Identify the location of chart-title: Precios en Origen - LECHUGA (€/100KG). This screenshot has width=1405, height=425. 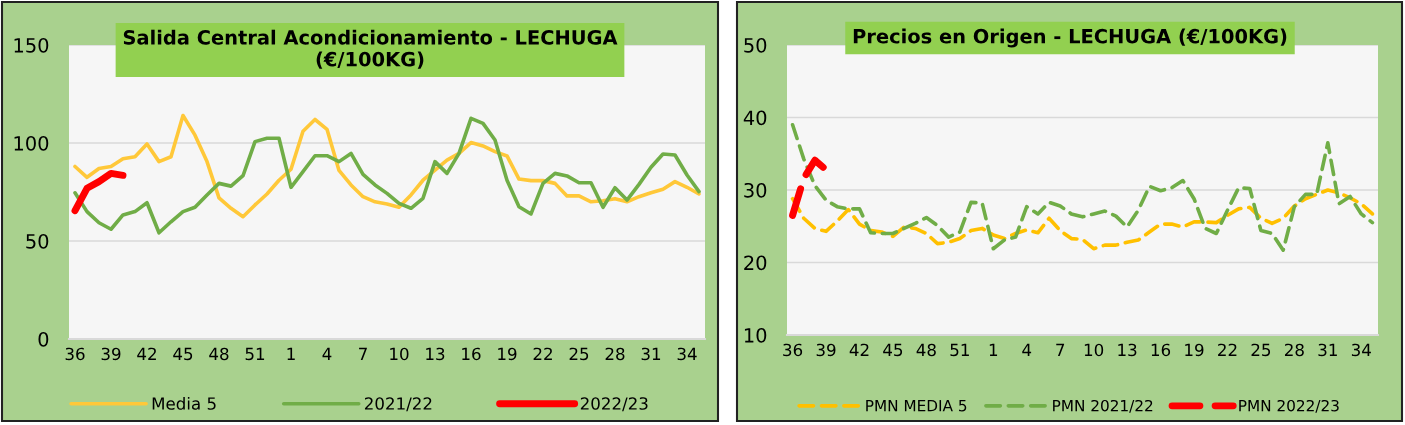
(1070, 38).